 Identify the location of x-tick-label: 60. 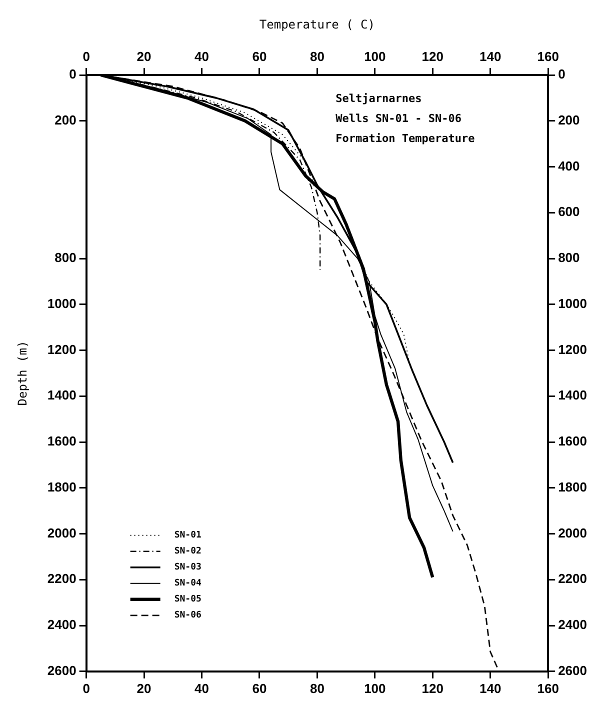
(259, 688).